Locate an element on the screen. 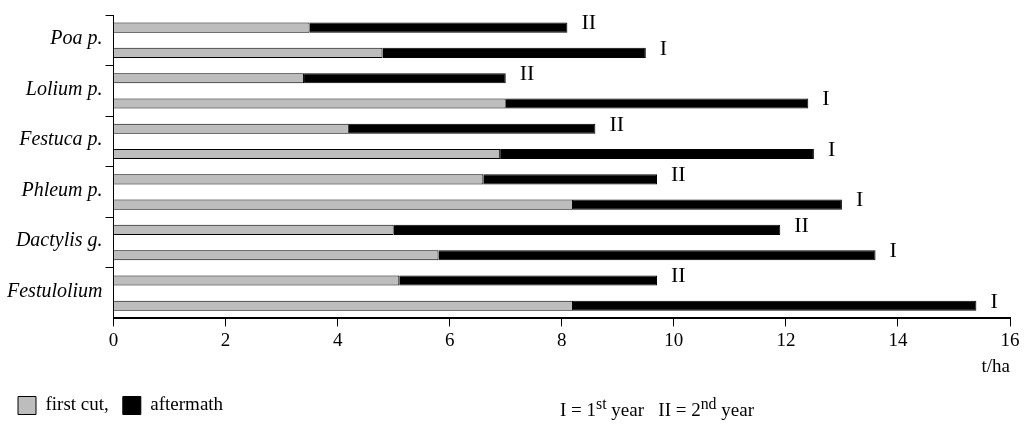  x-tick-label: 16 is located at coordinates (1010, 339).